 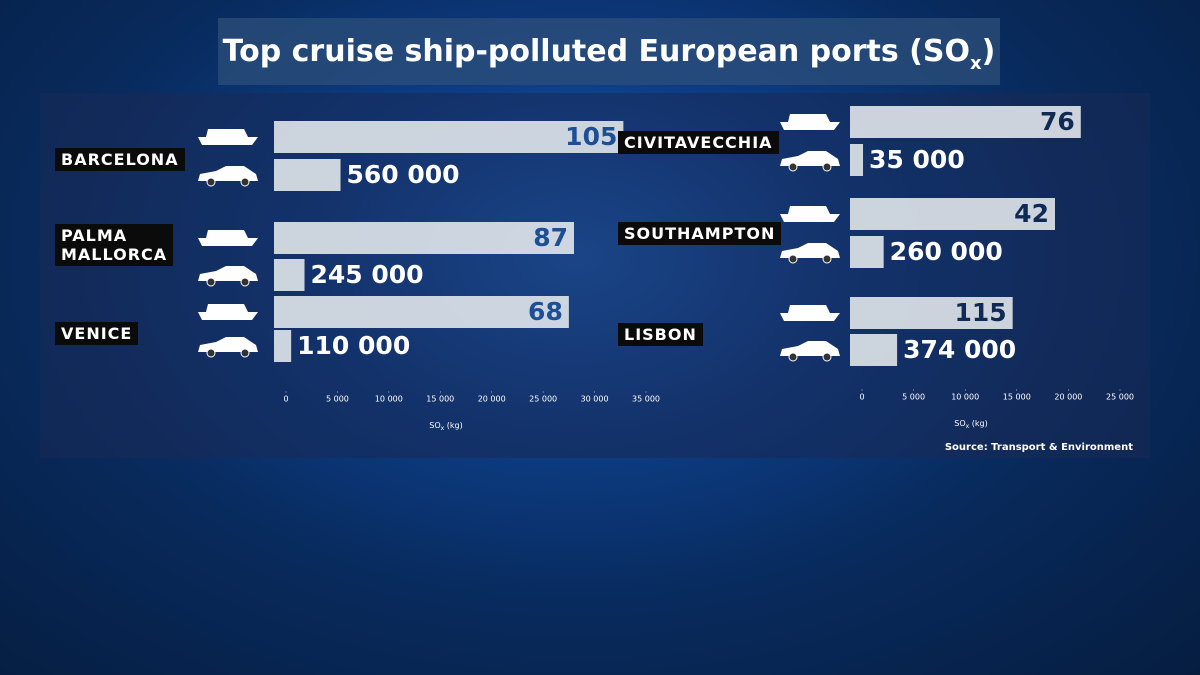 What do you see at coordinates (97, 333) in the screenshot?
I see `port-label: VENICE` at bounding box center [97, 333].